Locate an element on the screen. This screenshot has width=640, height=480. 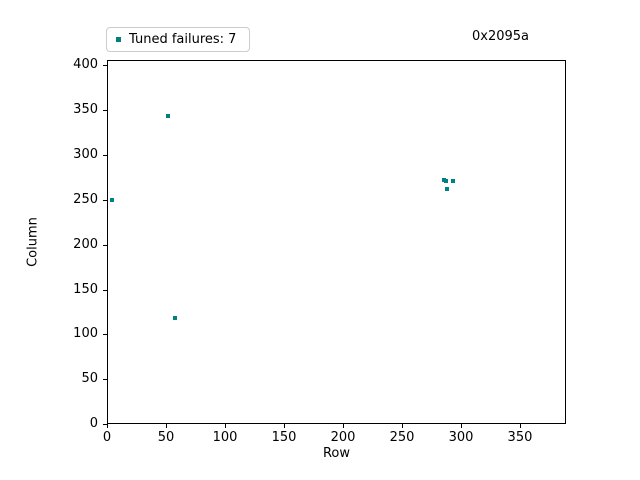
y-tick-label: 100 is located at coordinates (85, 334).